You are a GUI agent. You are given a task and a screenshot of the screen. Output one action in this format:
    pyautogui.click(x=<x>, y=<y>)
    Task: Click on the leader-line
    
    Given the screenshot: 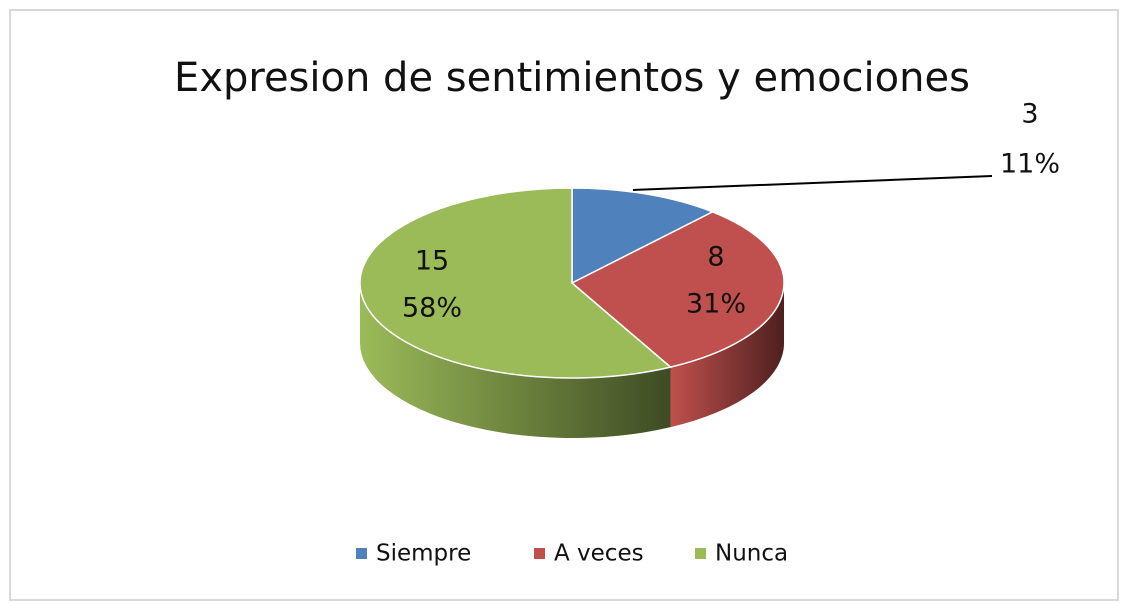 What is the action you would take?
    pyautogui.click(x=812, y=183)
    